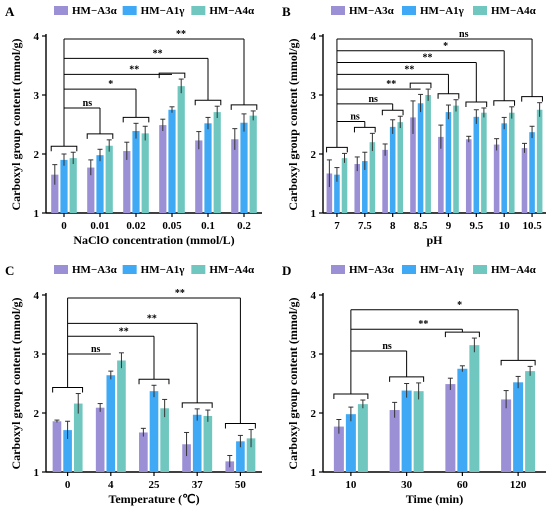 The height and width of the screenshot is (511, 550). Describe the element at coordinates (505, 226) in the screenshot. I see `x-tick-label: 10` at that location.